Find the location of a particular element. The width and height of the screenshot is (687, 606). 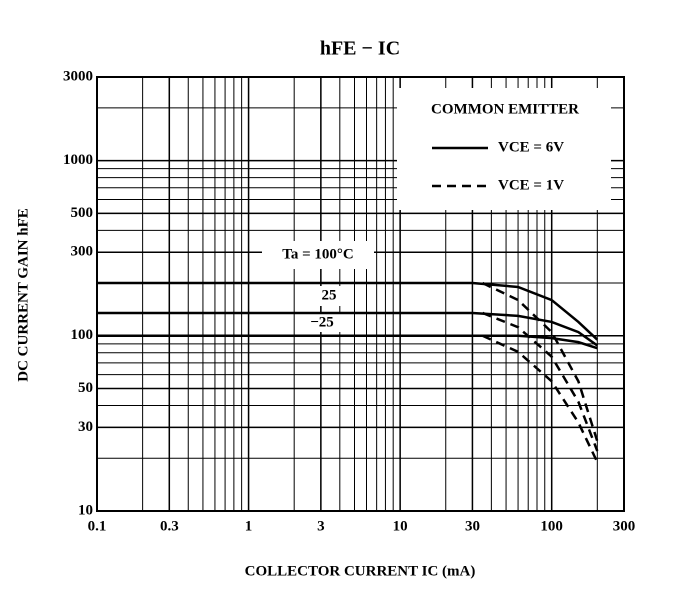

x-tick-label: 300 is located at coordinates (624, 526).